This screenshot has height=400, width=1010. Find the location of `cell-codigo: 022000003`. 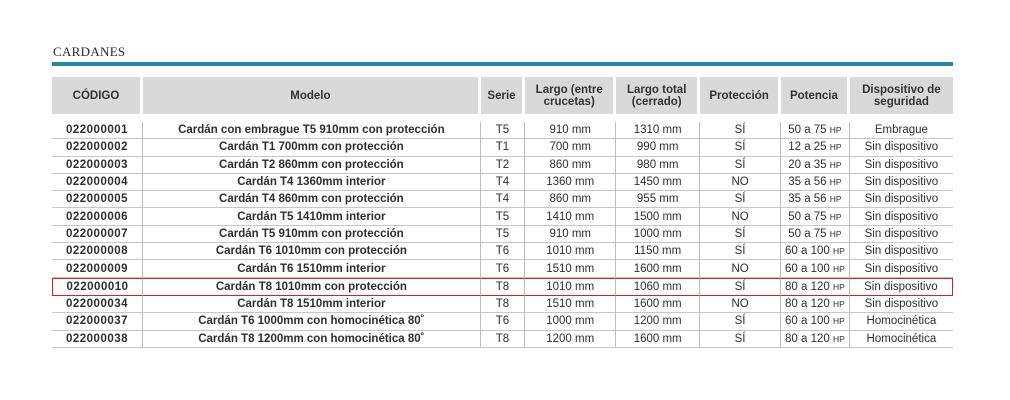

cell-codigo: 022000003 is located at coordinates (97, 165).